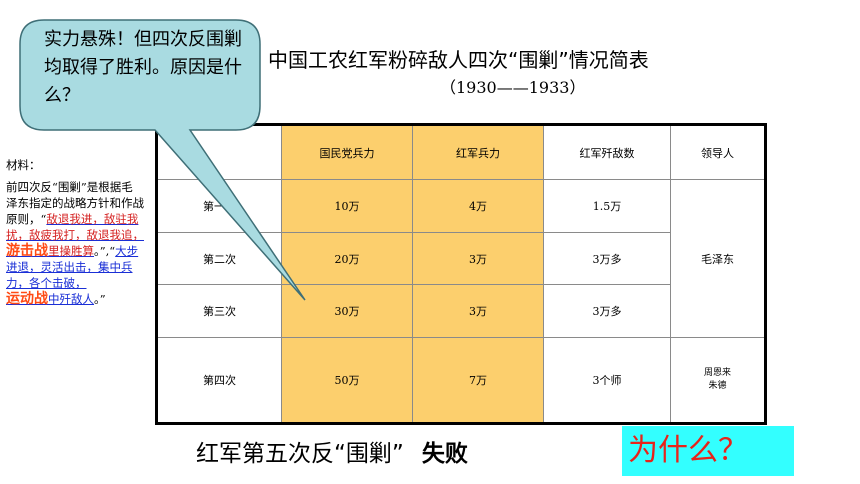 Image resolution: width=860 pixels, height=484 pixels. What do you see at coordinates (478, 151) in the screenshot?
I see `table-header-red-force: 红军兵力` at bounding box center [478, 151].